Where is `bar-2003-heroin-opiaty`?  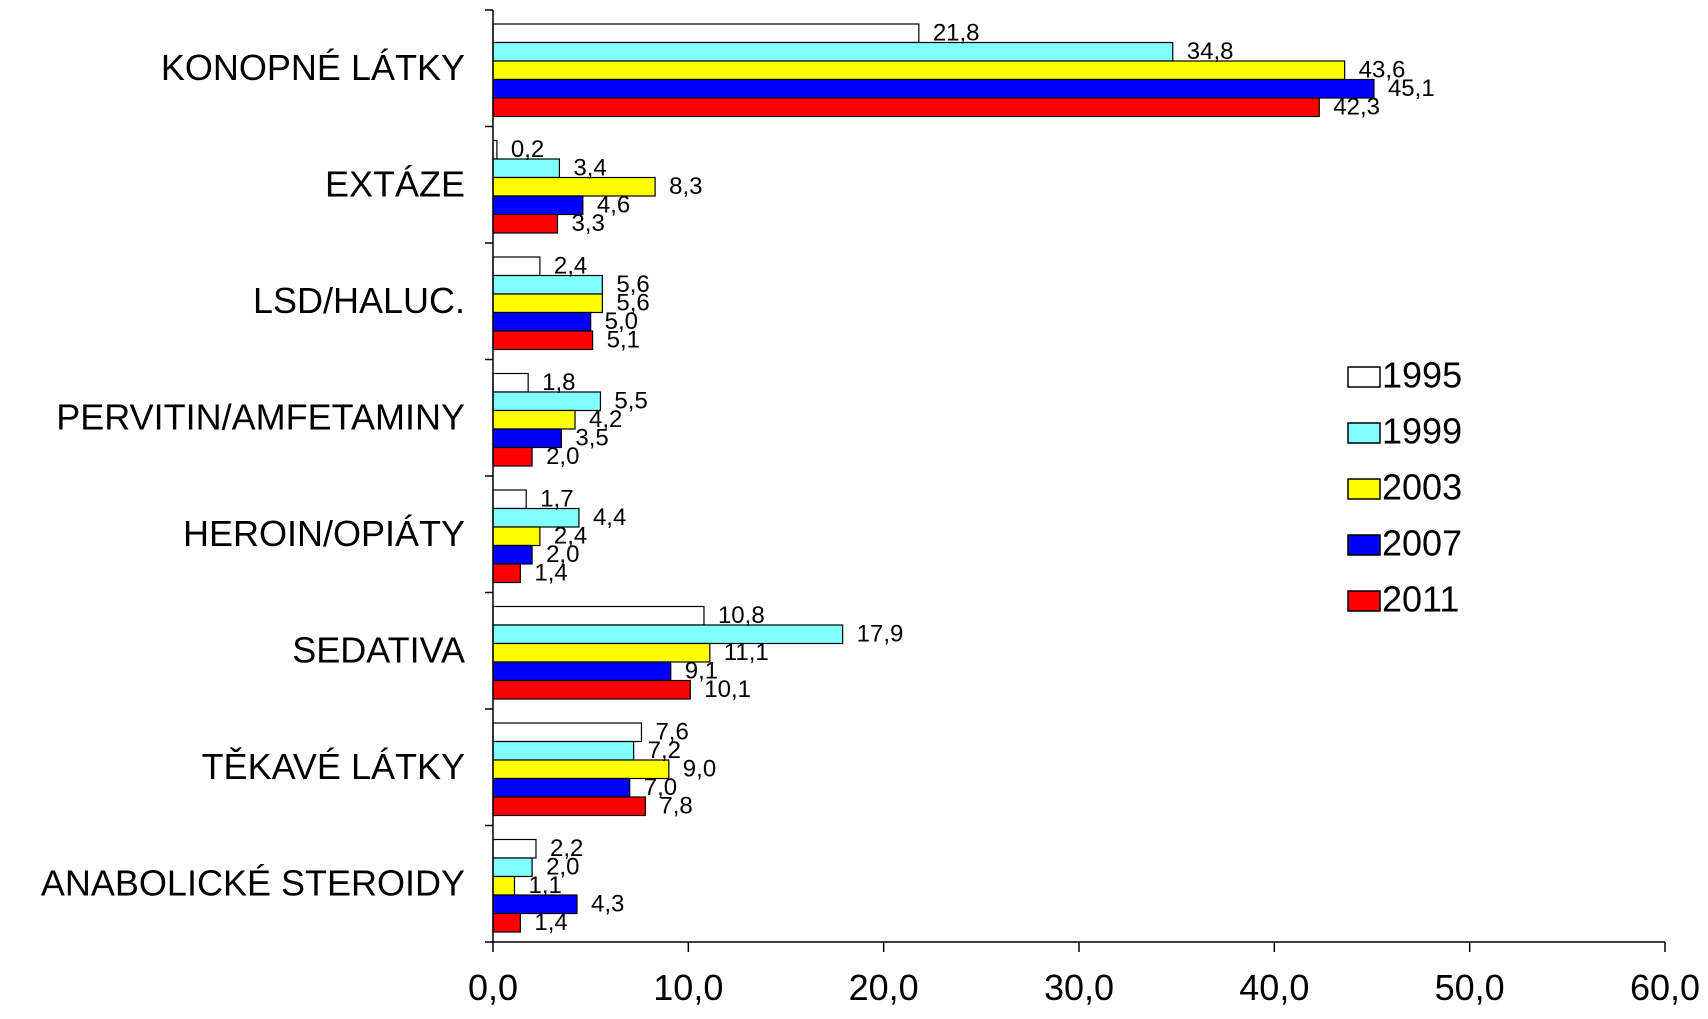
bar-2003-heroin-opiaty is located at coordinates (516, 536).